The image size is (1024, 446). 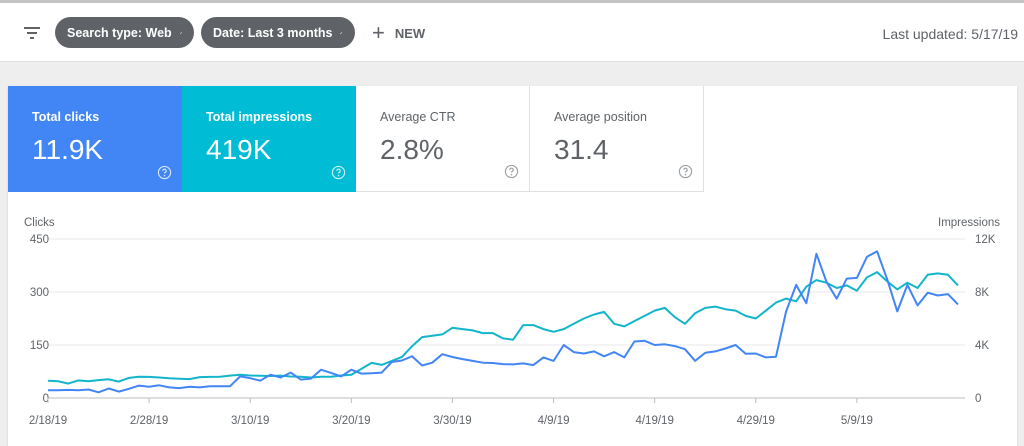 I want to click on metric-label: Average CTR, so click(x=418, y=117).